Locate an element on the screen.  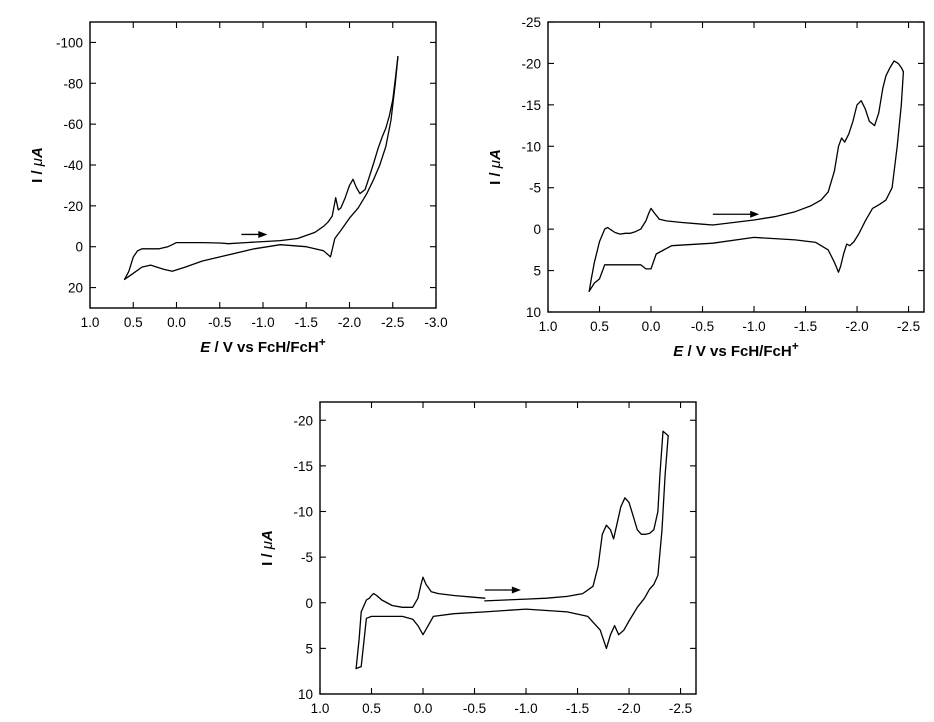
x-tick-label: -3.0 is located at coordinates (435, 322).